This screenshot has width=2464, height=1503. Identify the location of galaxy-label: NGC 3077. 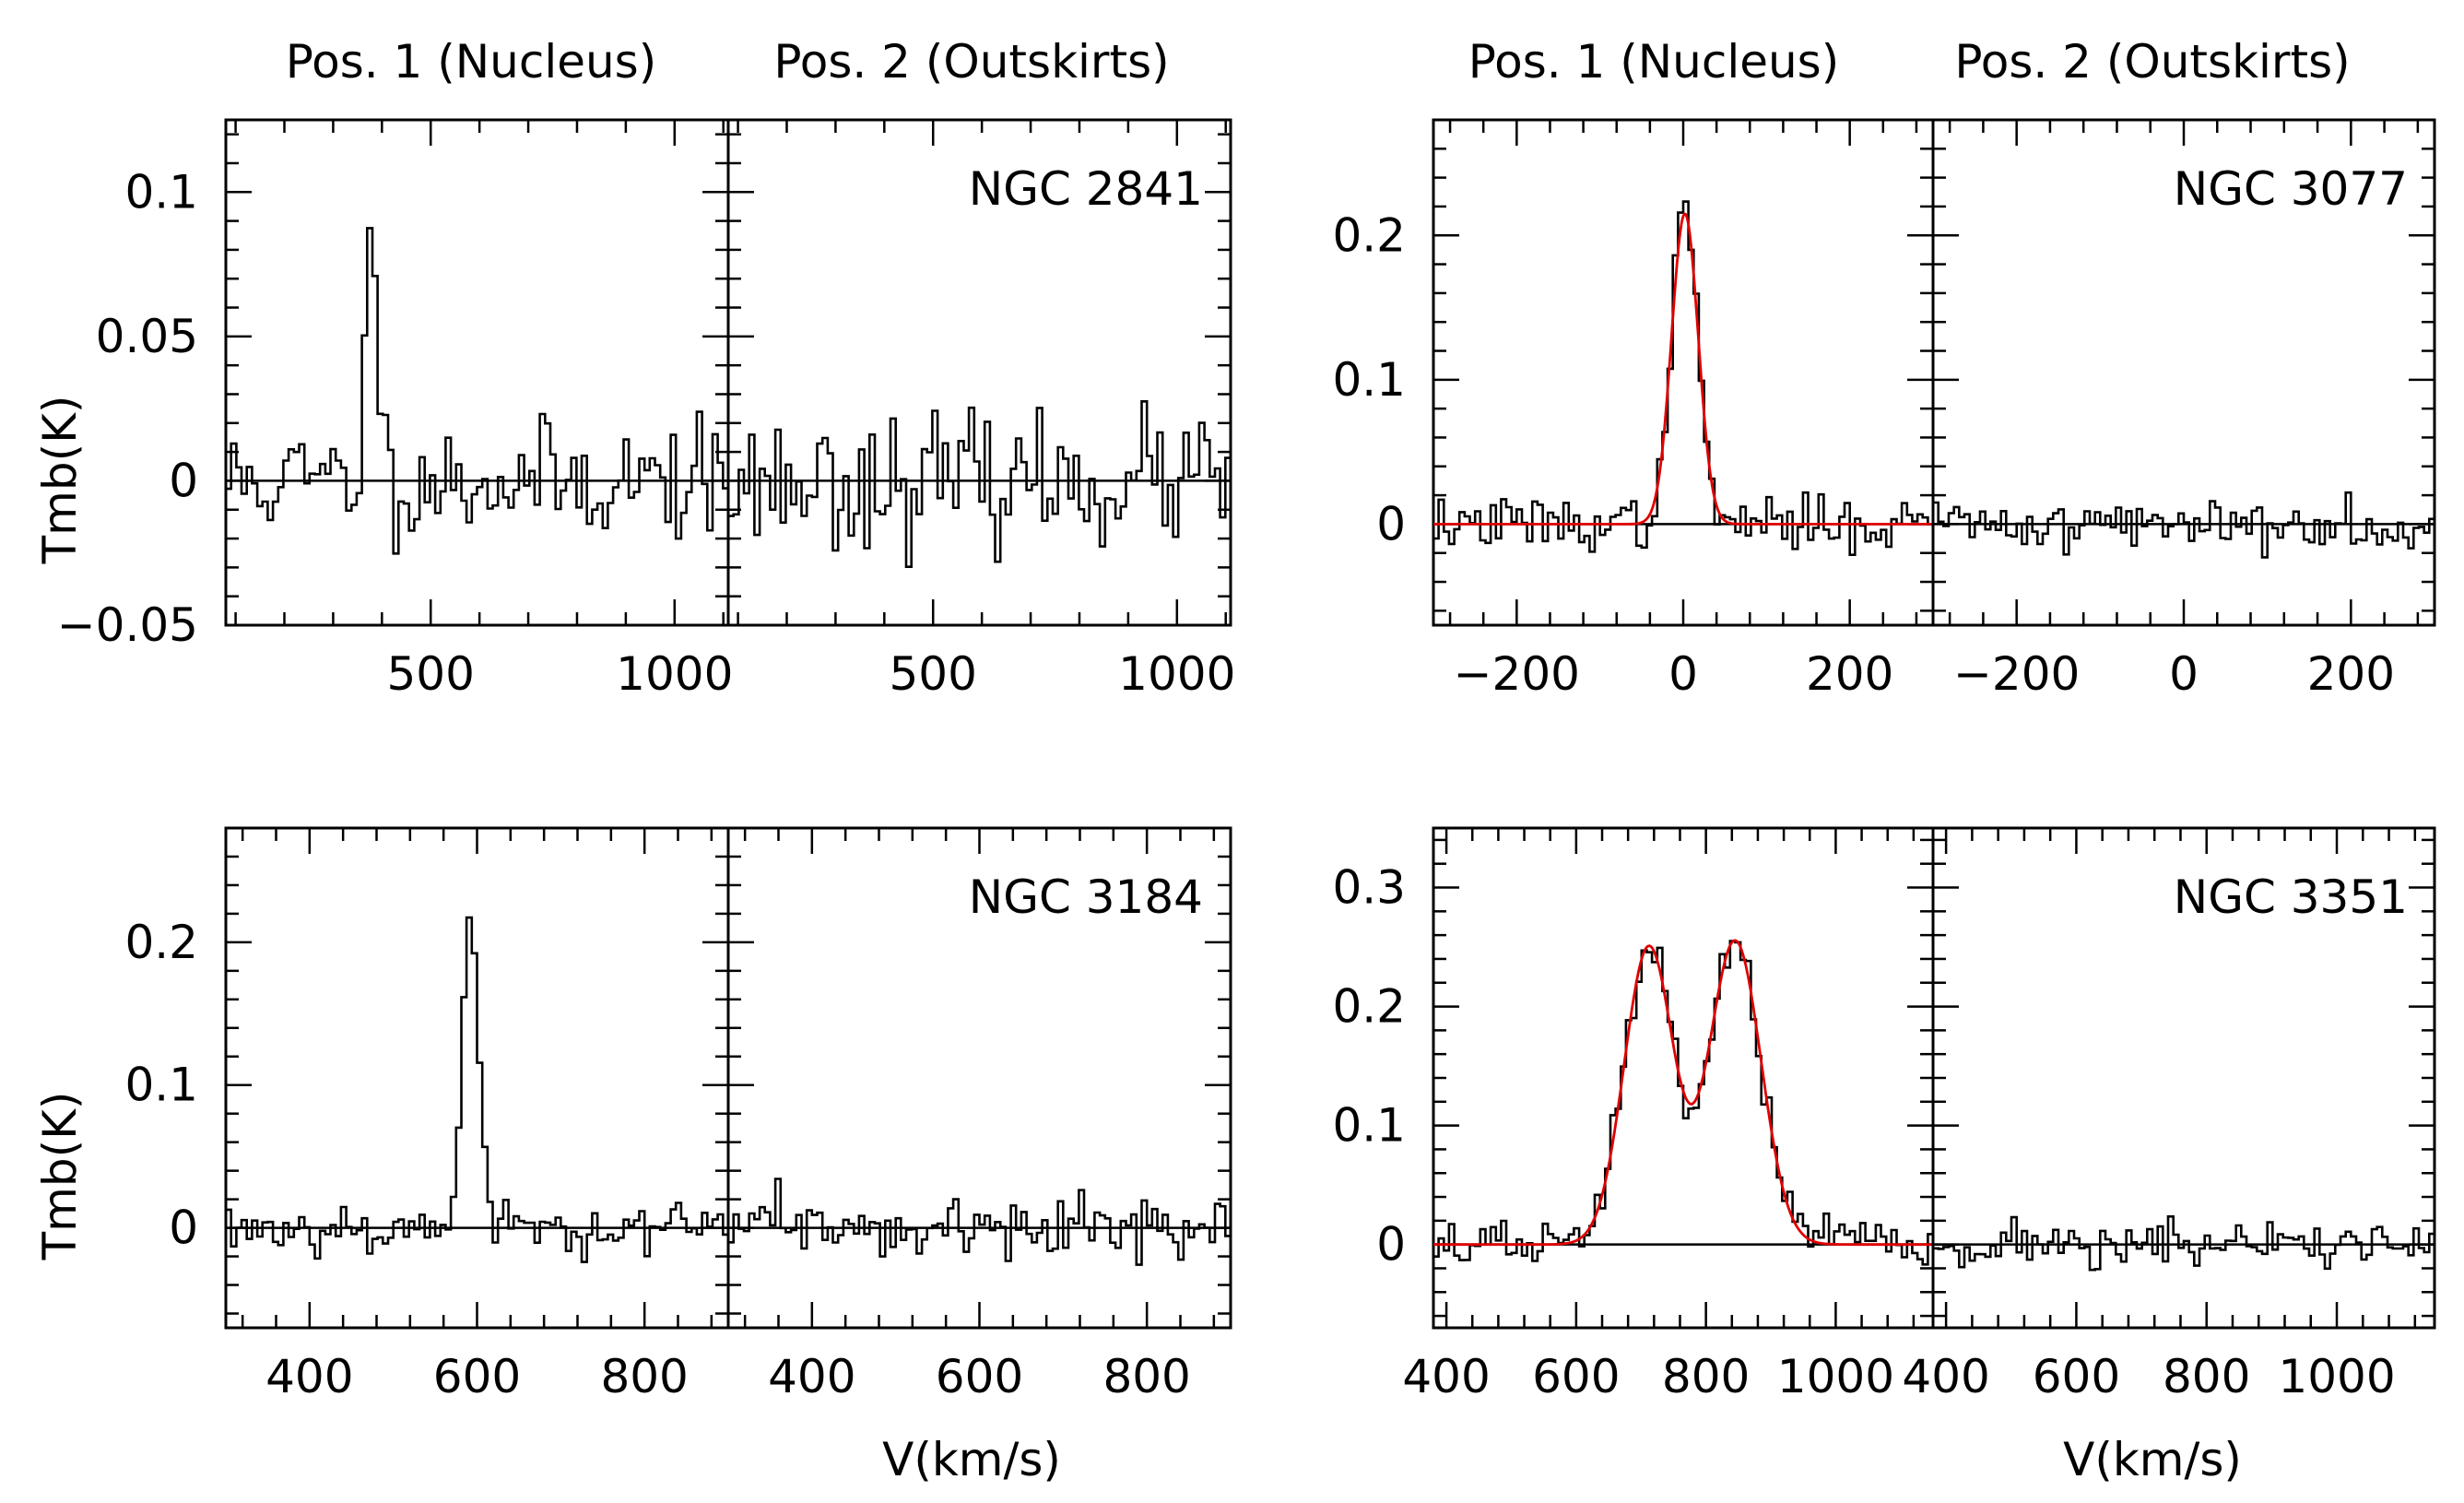
(2291, 189).